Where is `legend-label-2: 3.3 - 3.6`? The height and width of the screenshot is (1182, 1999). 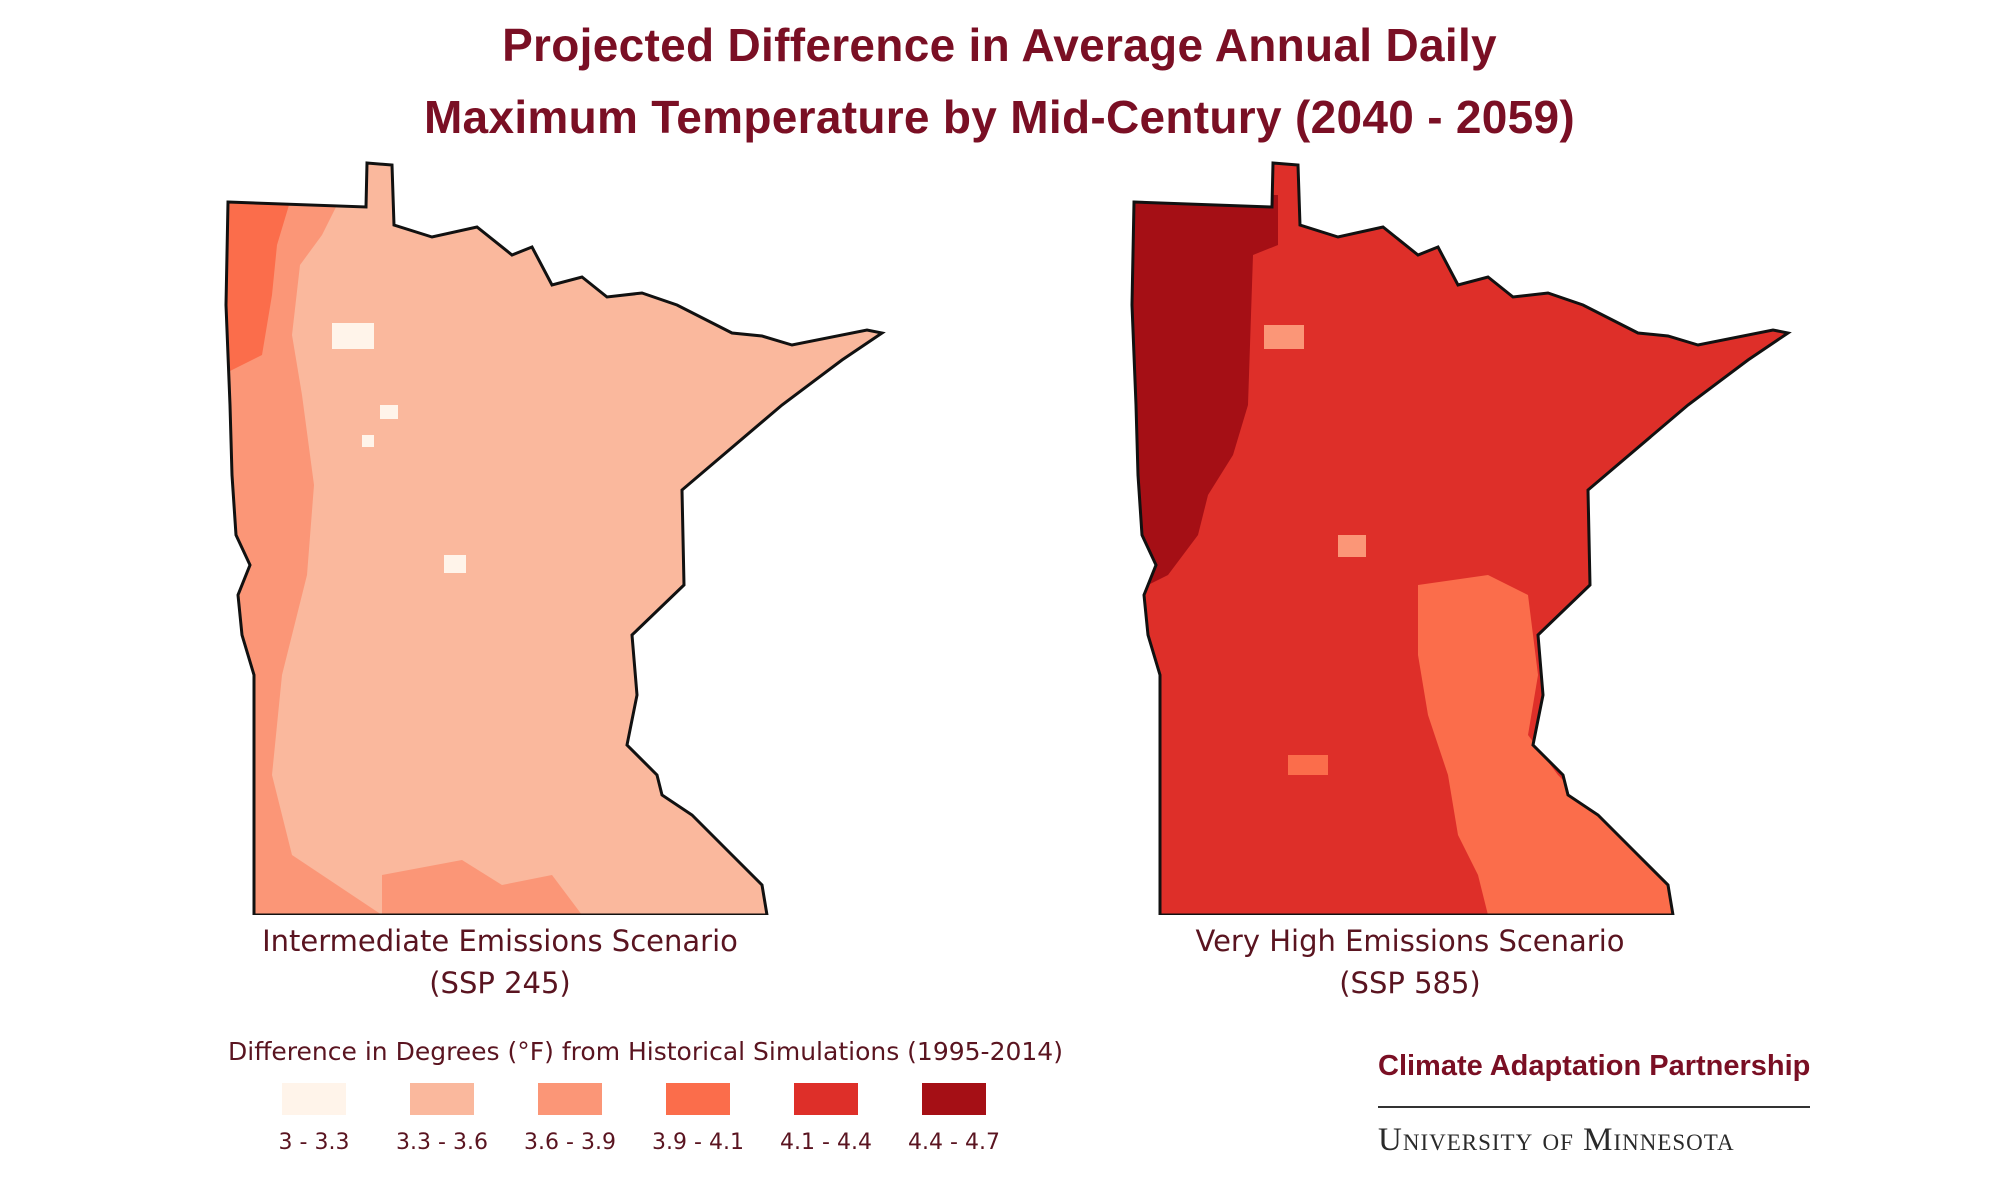 legend-label-2: 3.3 - 3.6 is located at coordinates (442, 1142).